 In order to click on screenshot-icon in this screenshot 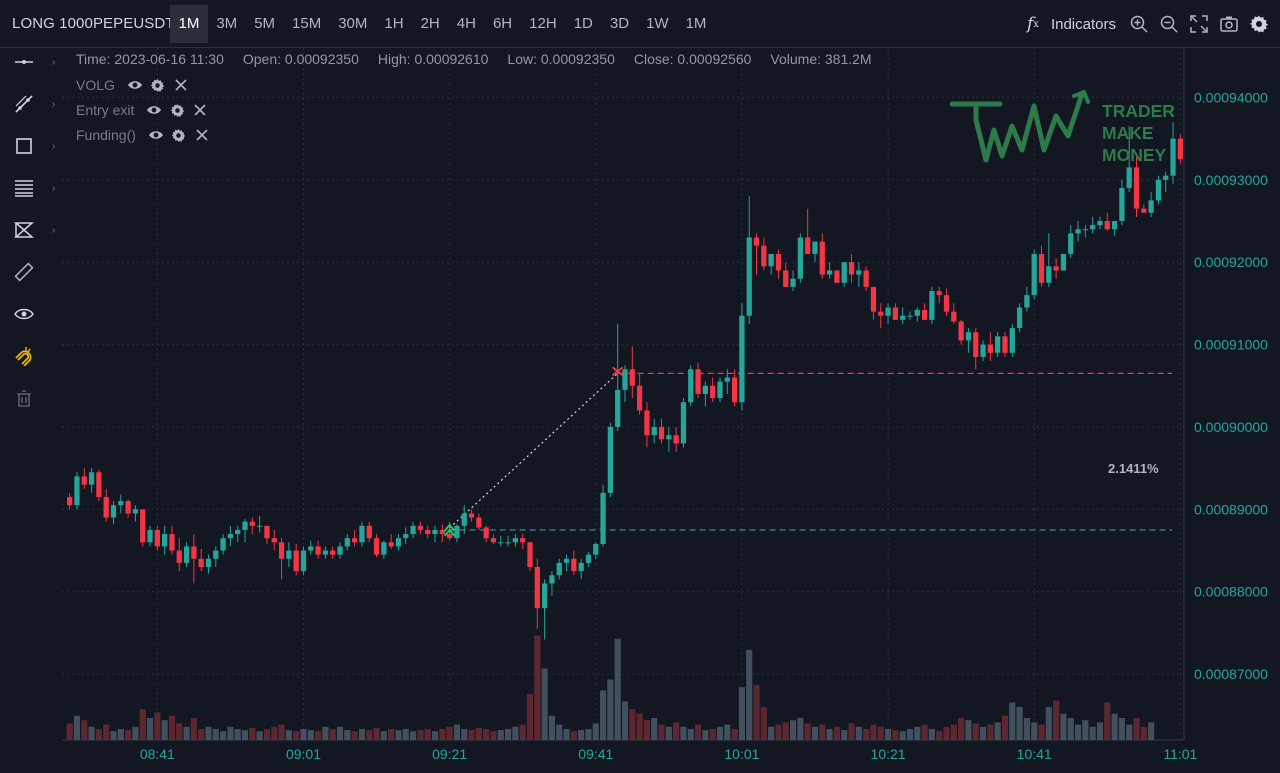, I will do `click(1229, 24)`.